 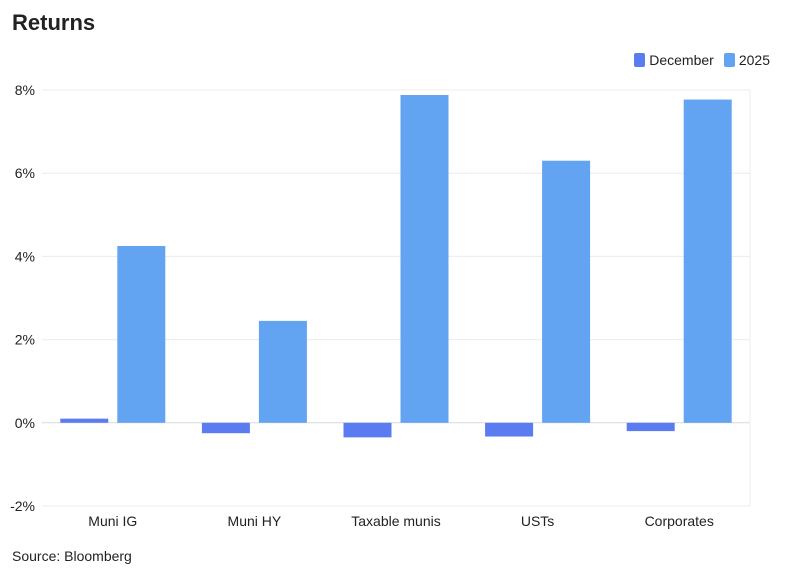 What do you see at coordinates (25, 90) in the screenshot?
I see `y-tick-label: 8%` at bounding box center [25, 90].